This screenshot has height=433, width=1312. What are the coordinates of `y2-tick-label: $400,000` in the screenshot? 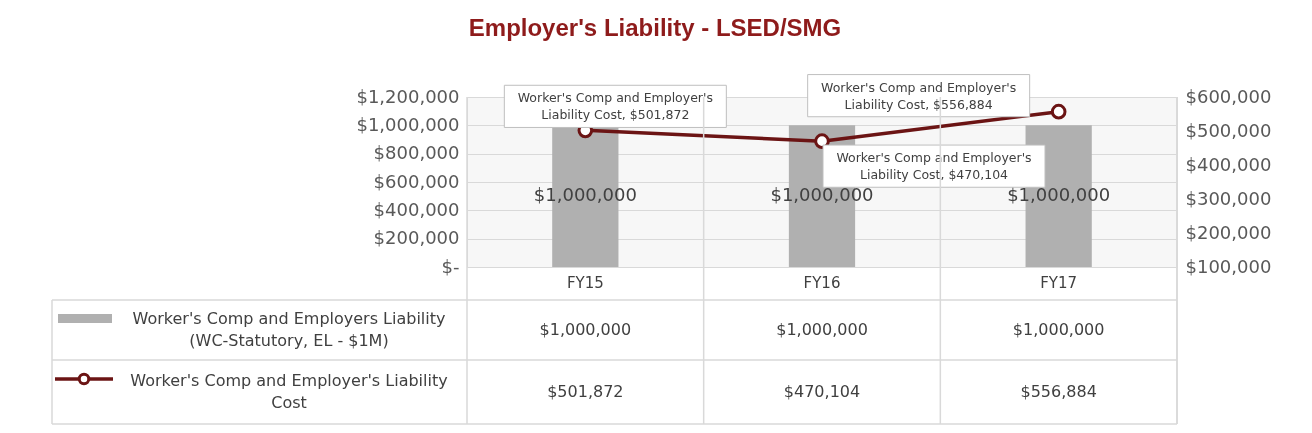 It's located at (1228, 164).